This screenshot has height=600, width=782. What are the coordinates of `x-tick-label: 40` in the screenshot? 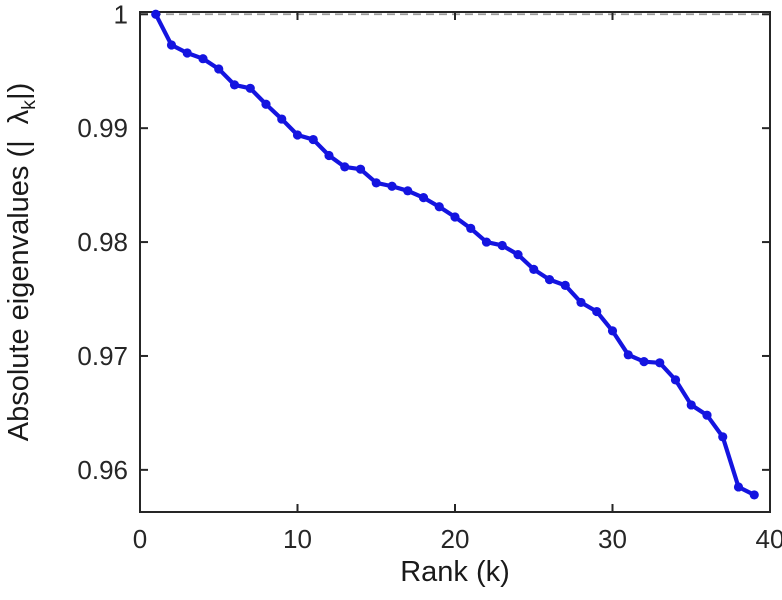 It's located at (769, 539).